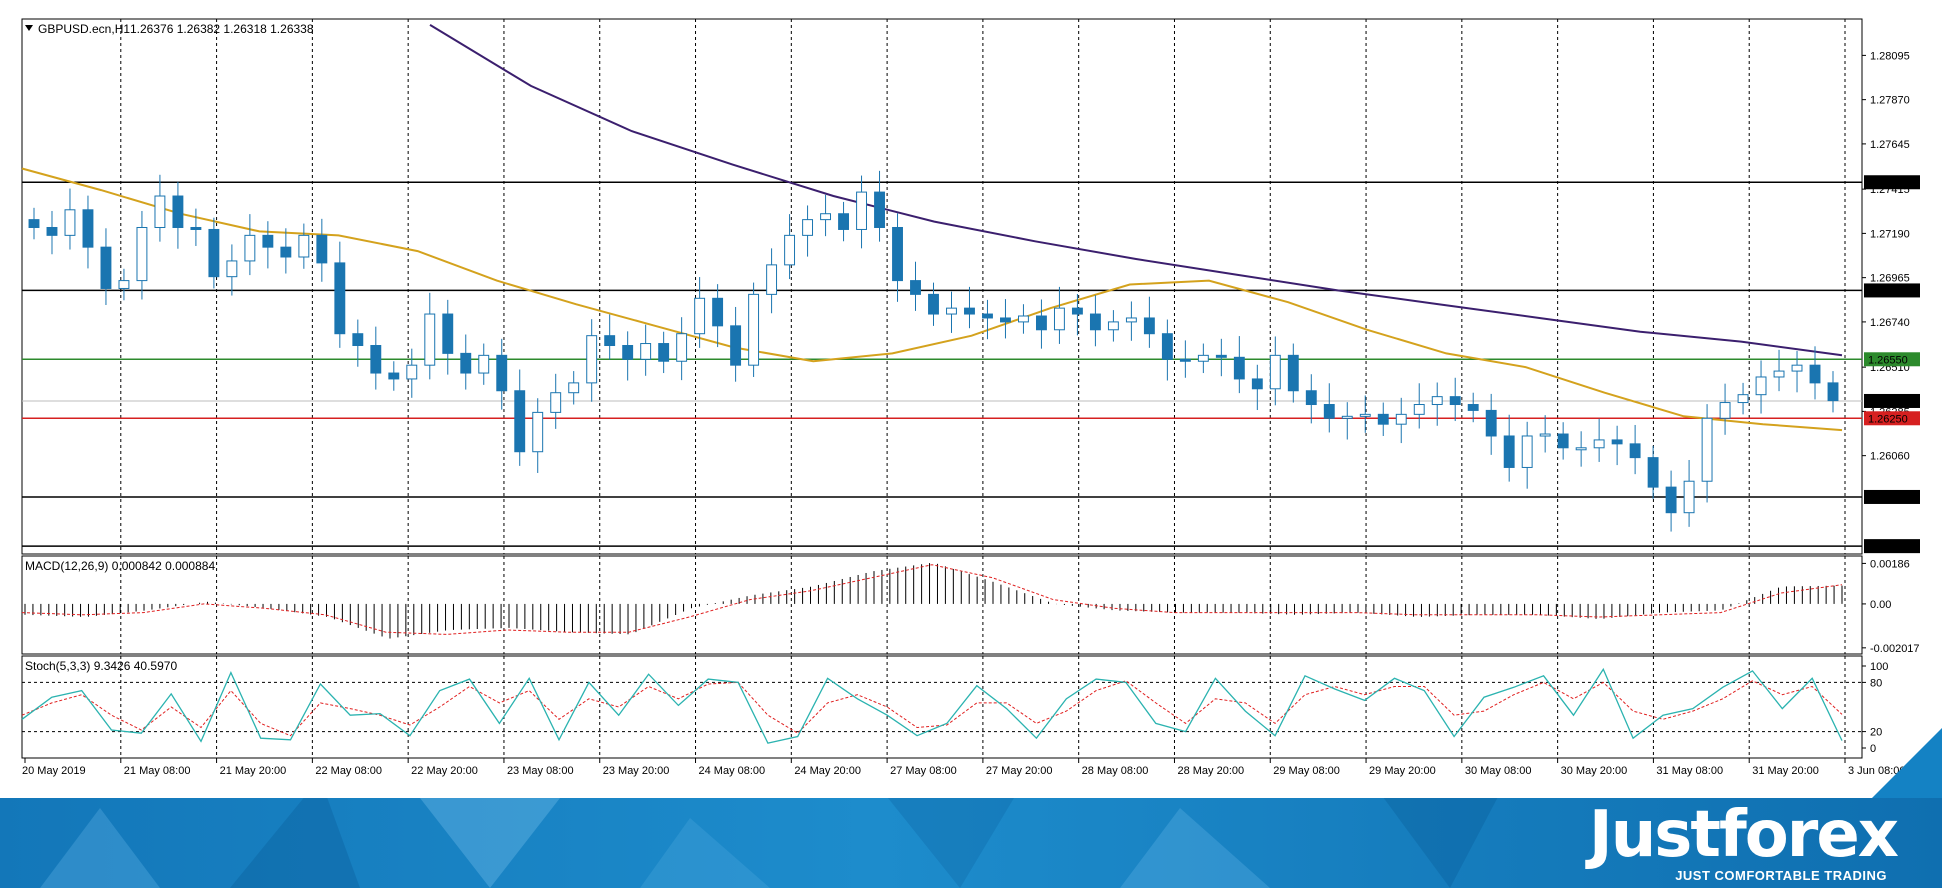  What do you see at coordinates (29, 28) in the screenshot?
I see `collapse-triangle-icon` at bounding box center [29, 28].